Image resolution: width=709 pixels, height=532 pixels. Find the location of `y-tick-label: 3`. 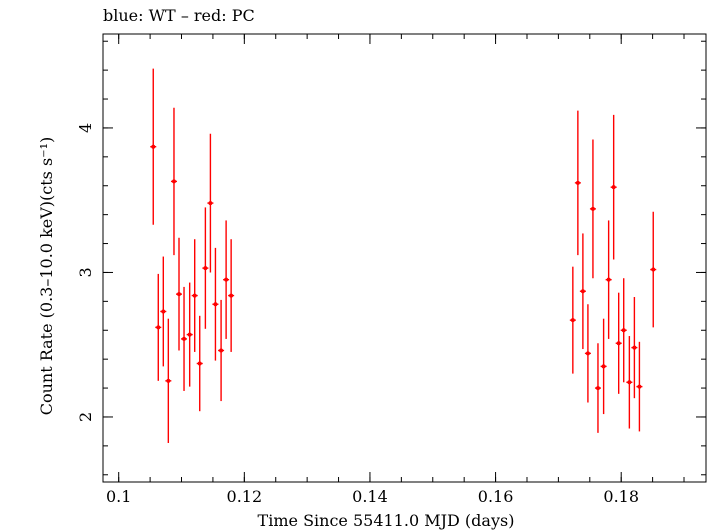

y-tick-label: 3 is located at coordinates (85, 272).